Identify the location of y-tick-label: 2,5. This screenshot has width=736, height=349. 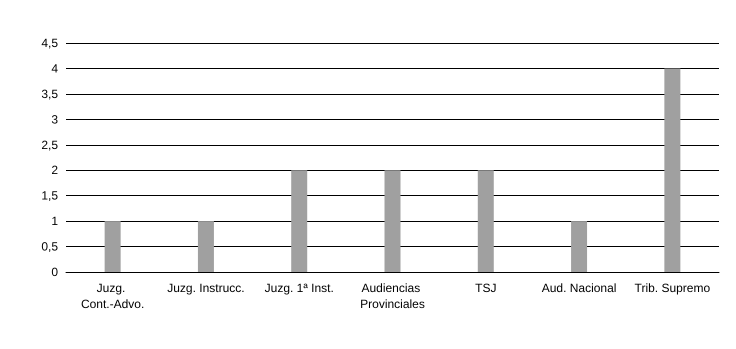
(49, 145).